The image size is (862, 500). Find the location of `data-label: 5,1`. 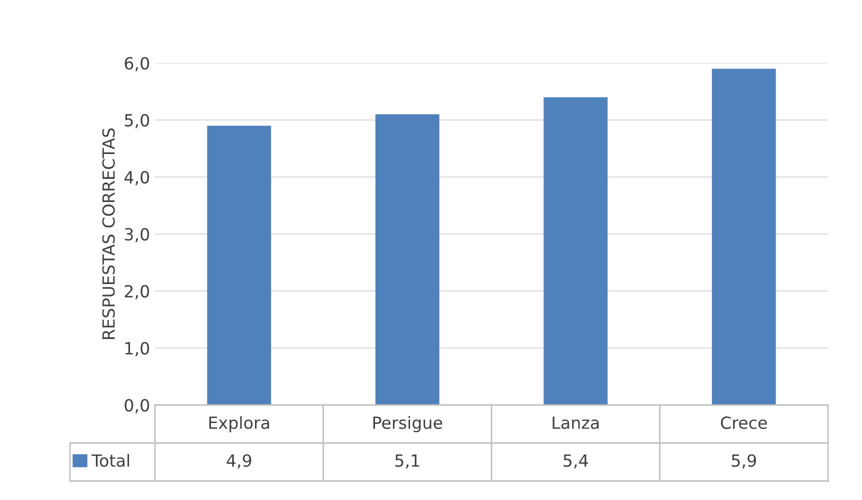

data-label: 5,1 is located at coordinates (407, 461).